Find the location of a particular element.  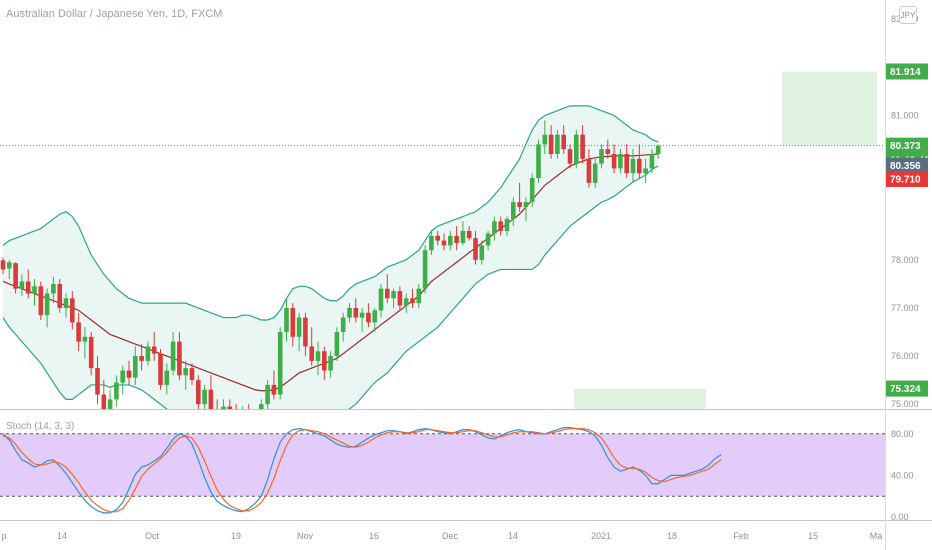

stoch-tick-label: 80.00 is located at coordinates (902, 434).